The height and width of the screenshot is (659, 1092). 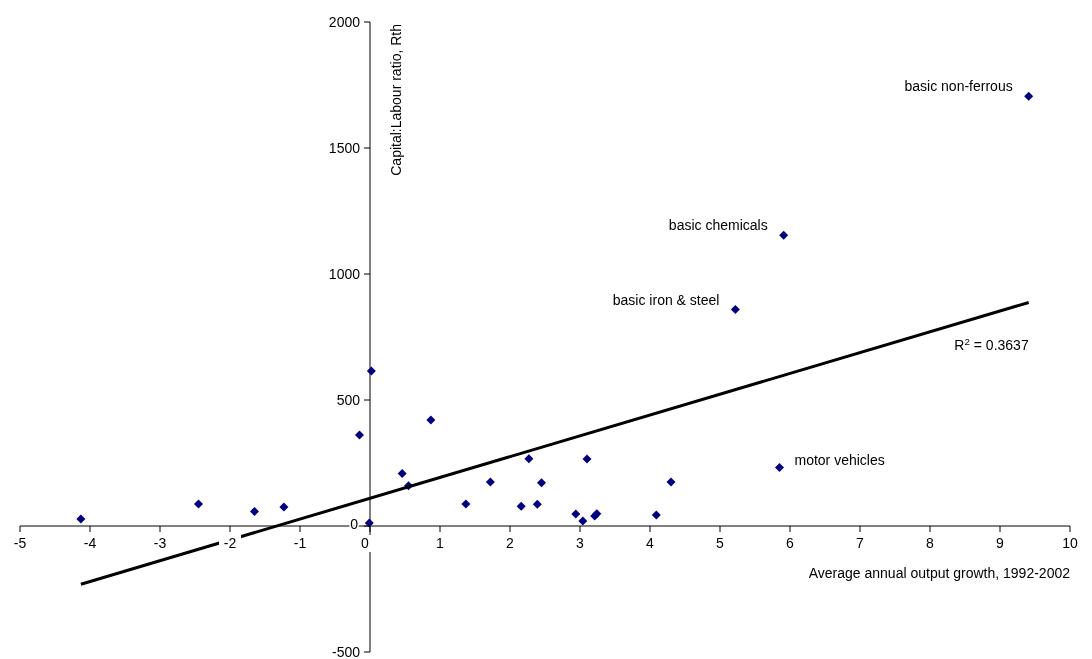 What do you see at coordinates (344, 22) in the screenshot?
I see `y-tick-label: 2000` at bounding box center [344, 22].